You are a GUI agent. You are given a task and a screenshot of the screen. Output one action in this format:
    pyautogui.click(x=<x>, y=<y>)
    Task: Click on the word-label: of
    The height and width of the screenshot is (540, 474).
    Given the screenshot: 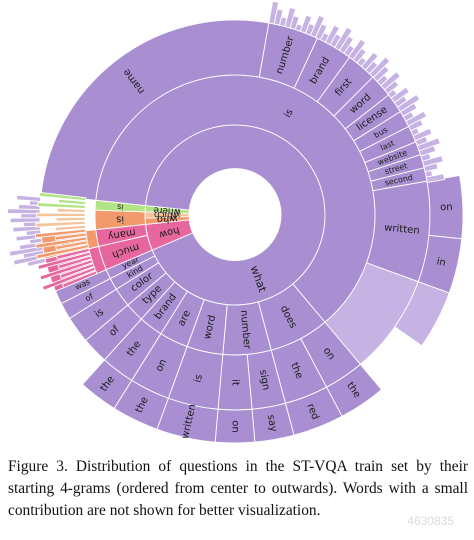 What is the action you would take?
    pyautogui.click(x=89, y=298)
    